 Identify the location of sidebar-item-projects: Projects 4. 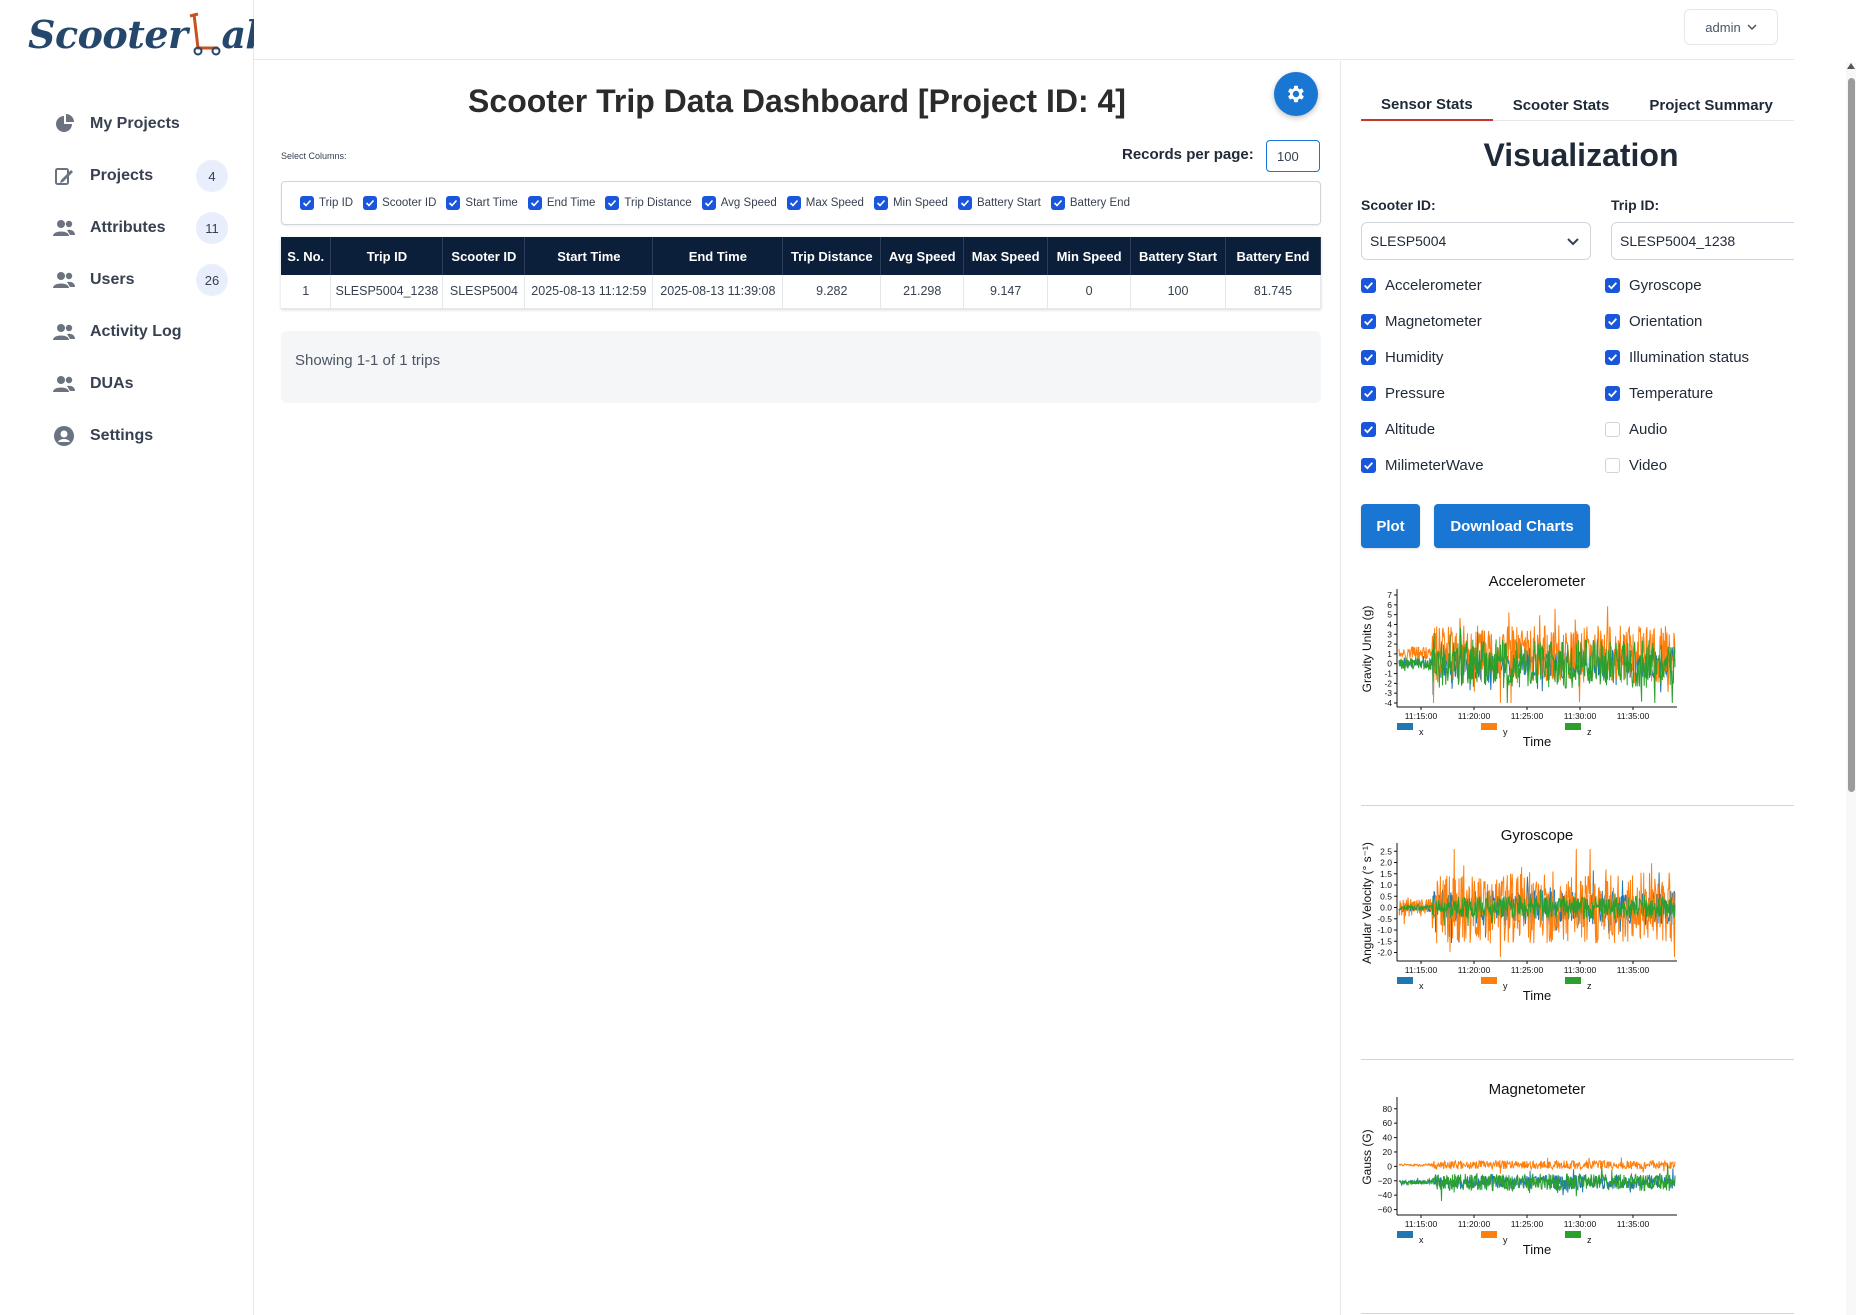
(127, 176).